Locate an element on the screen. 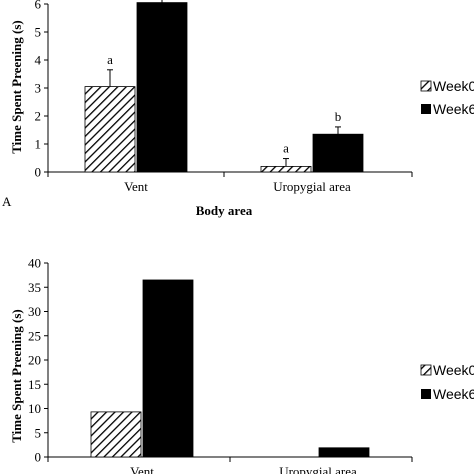  y-tick-label: 25 is located at coordinates (34, 335).